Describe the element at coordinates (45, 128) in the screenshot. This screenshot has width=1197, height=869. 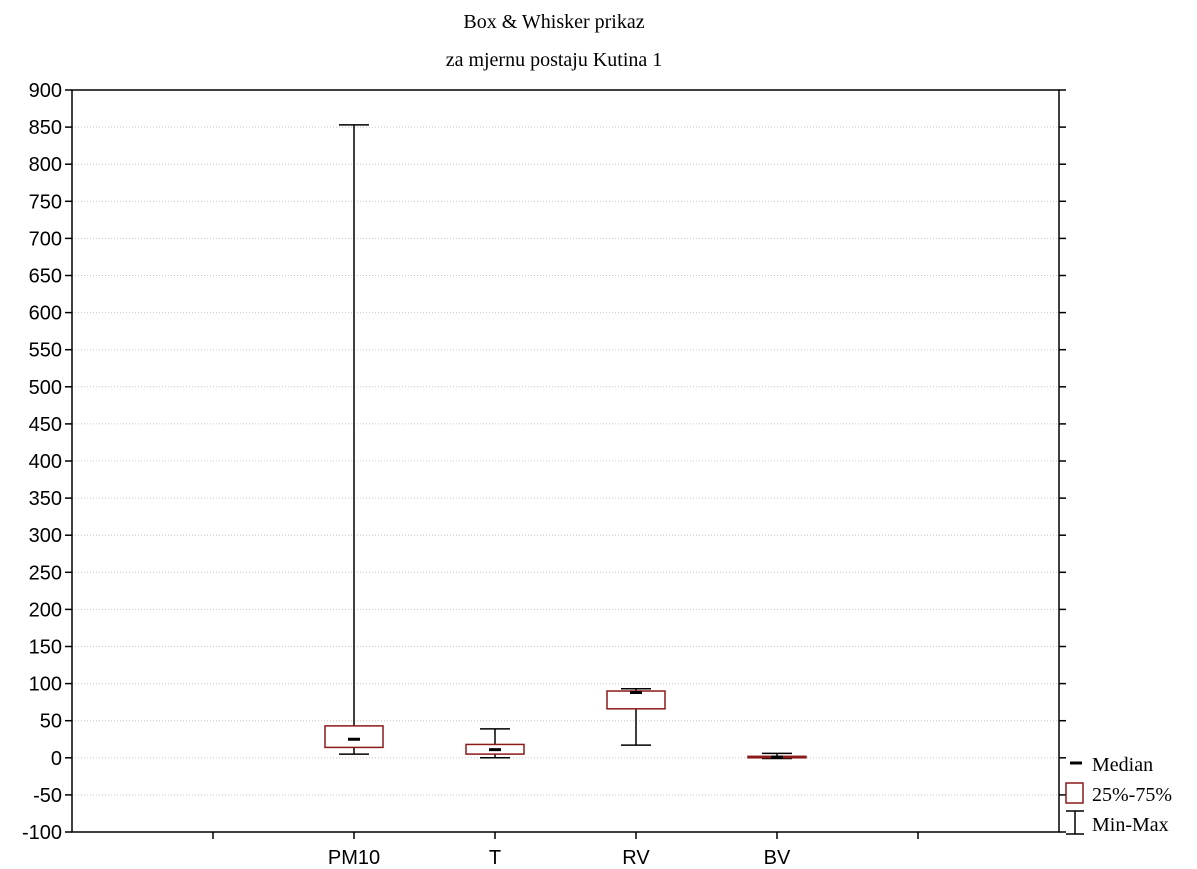
I see `y-tick-label: 850` at that location.